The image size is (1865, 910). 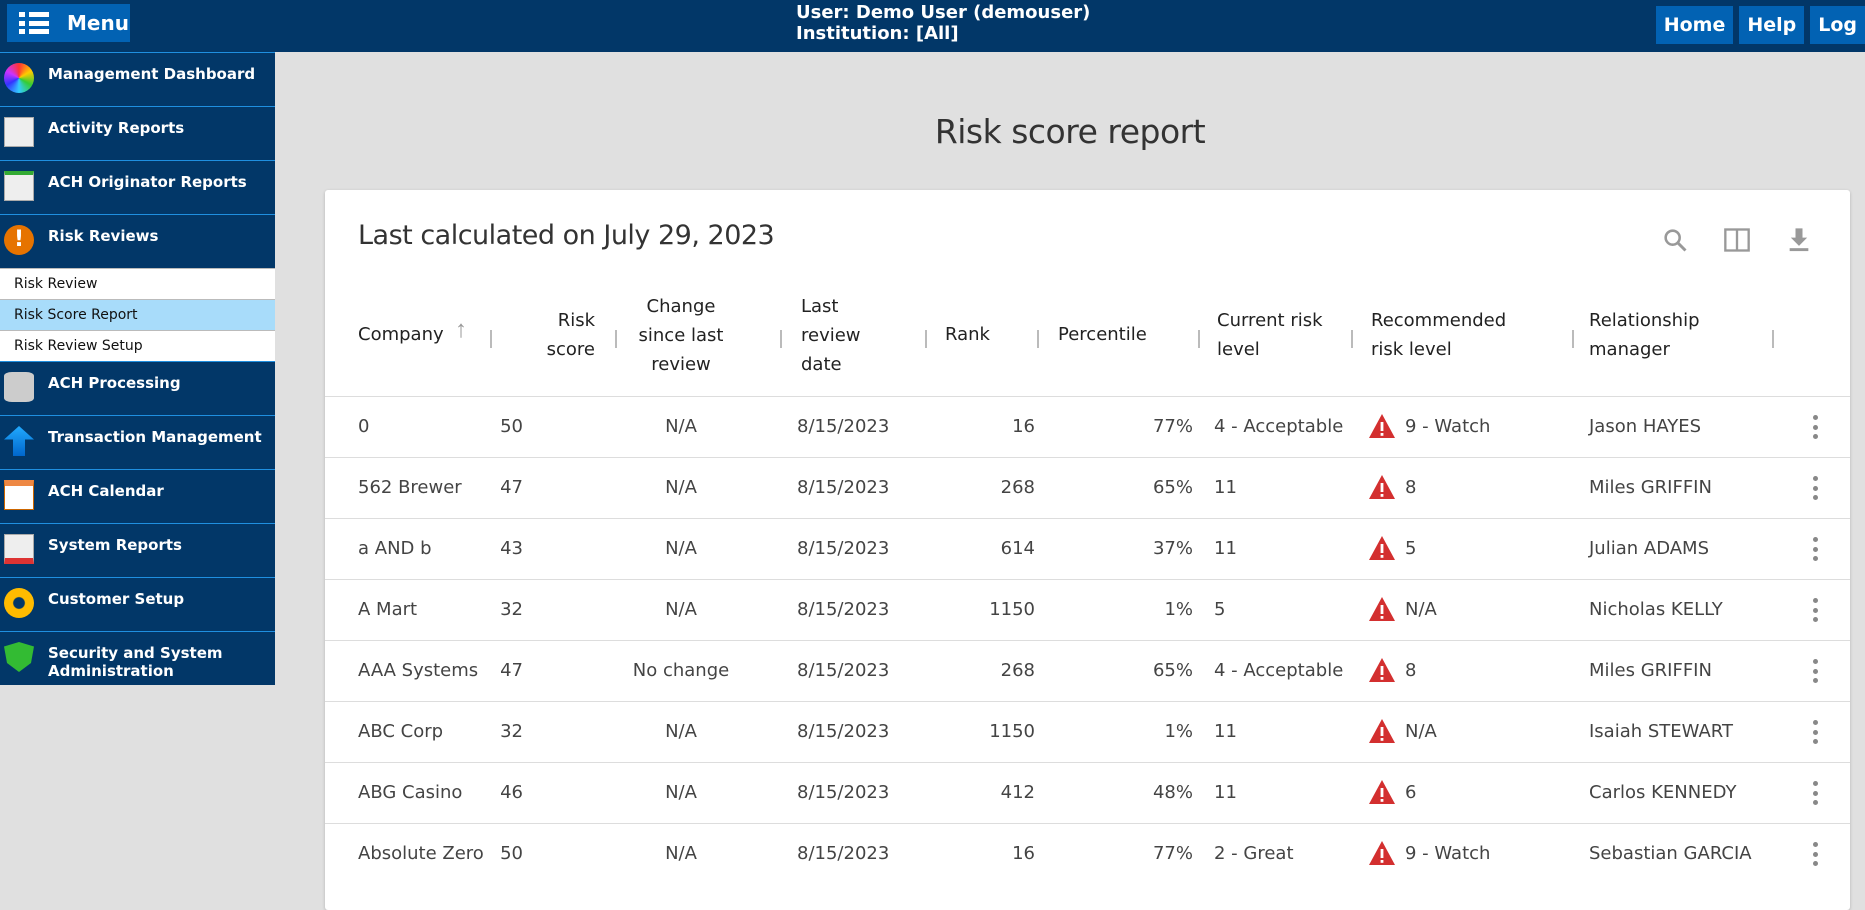 I want to click on cell-percentile: 37%, so click(x=1172, y=548).